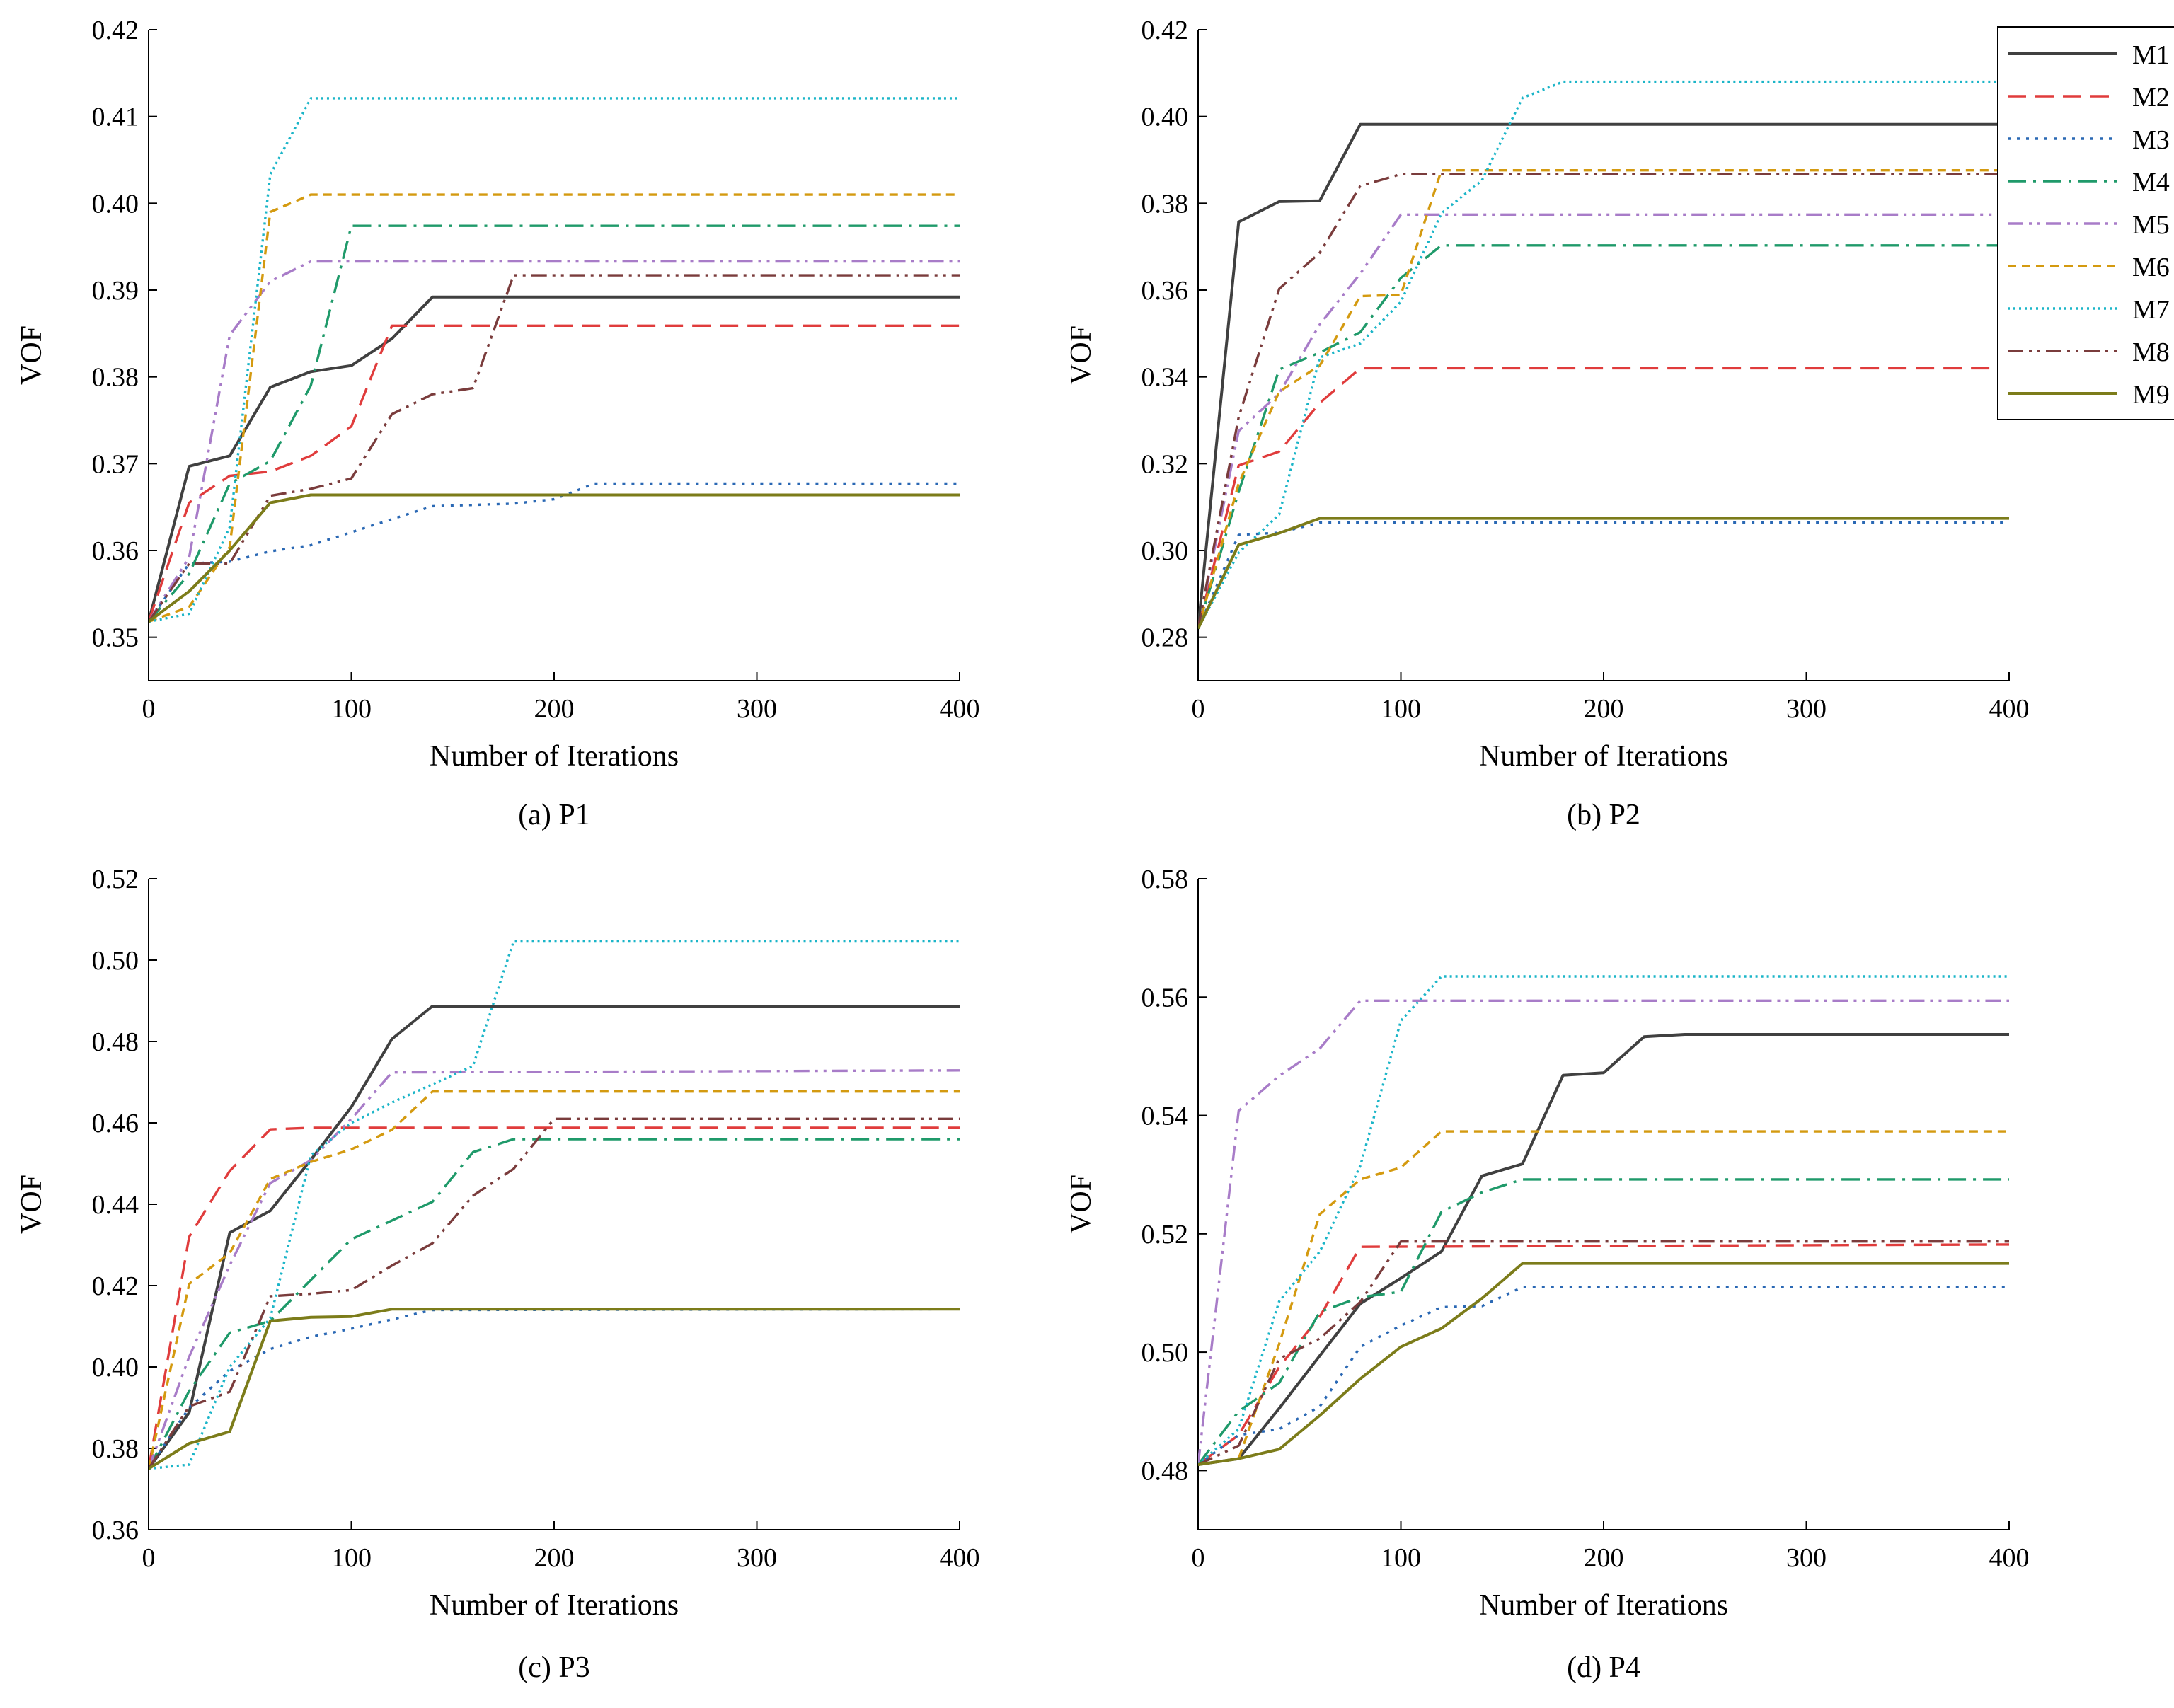  Describe the element at coordinates (2151, 55) in the screenshot. I see `legend-label-m1: M1` at that location.